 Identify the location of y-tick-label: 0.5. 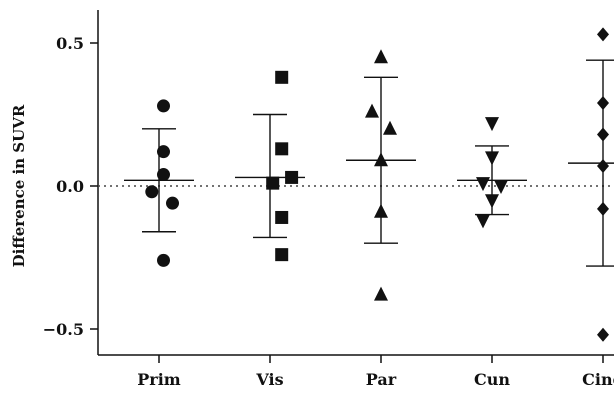
(70, 43).